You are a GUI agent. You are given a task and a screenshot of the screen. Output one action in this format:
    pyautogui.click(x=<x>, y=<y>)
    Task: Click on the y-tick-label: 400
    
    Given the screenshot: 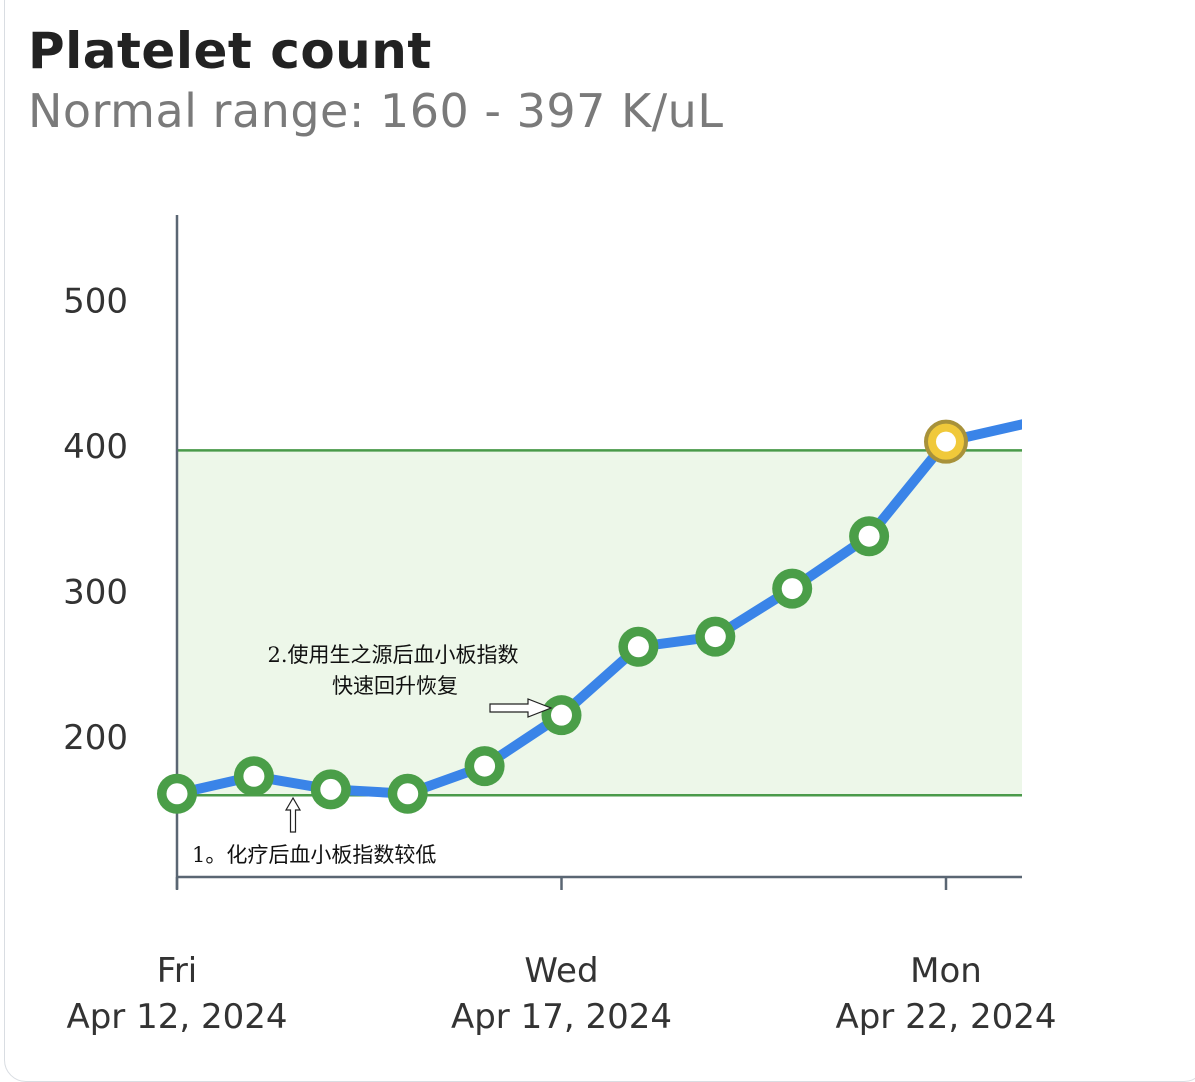 What is the action you would take?
    pyautogui.click(x=95, y=447)
    